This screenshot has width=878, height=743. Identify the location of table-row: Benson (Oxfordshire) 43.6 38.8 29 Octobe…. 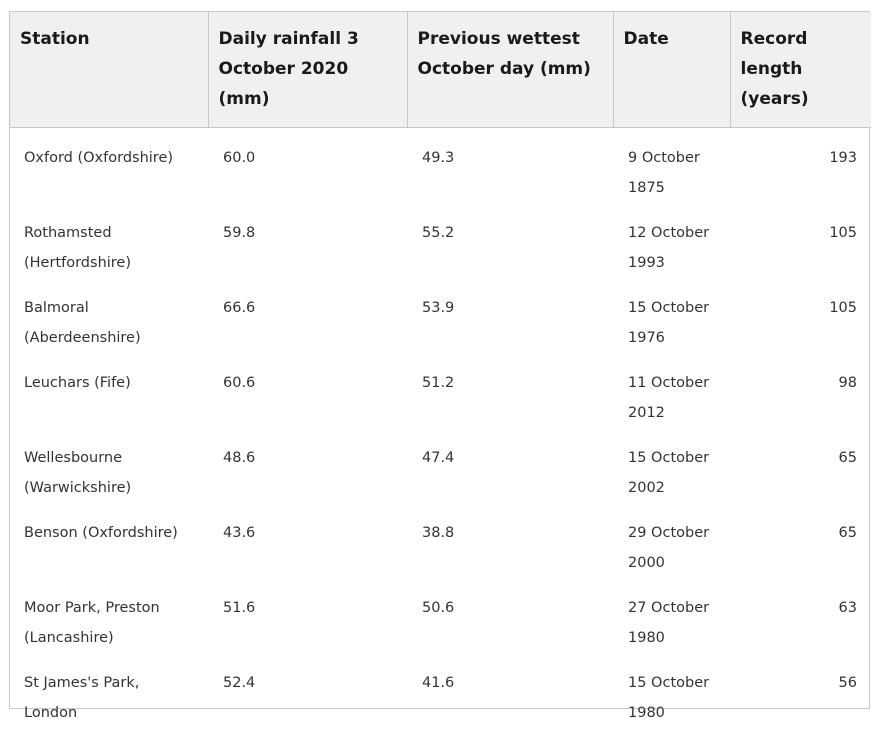
(440, 555).